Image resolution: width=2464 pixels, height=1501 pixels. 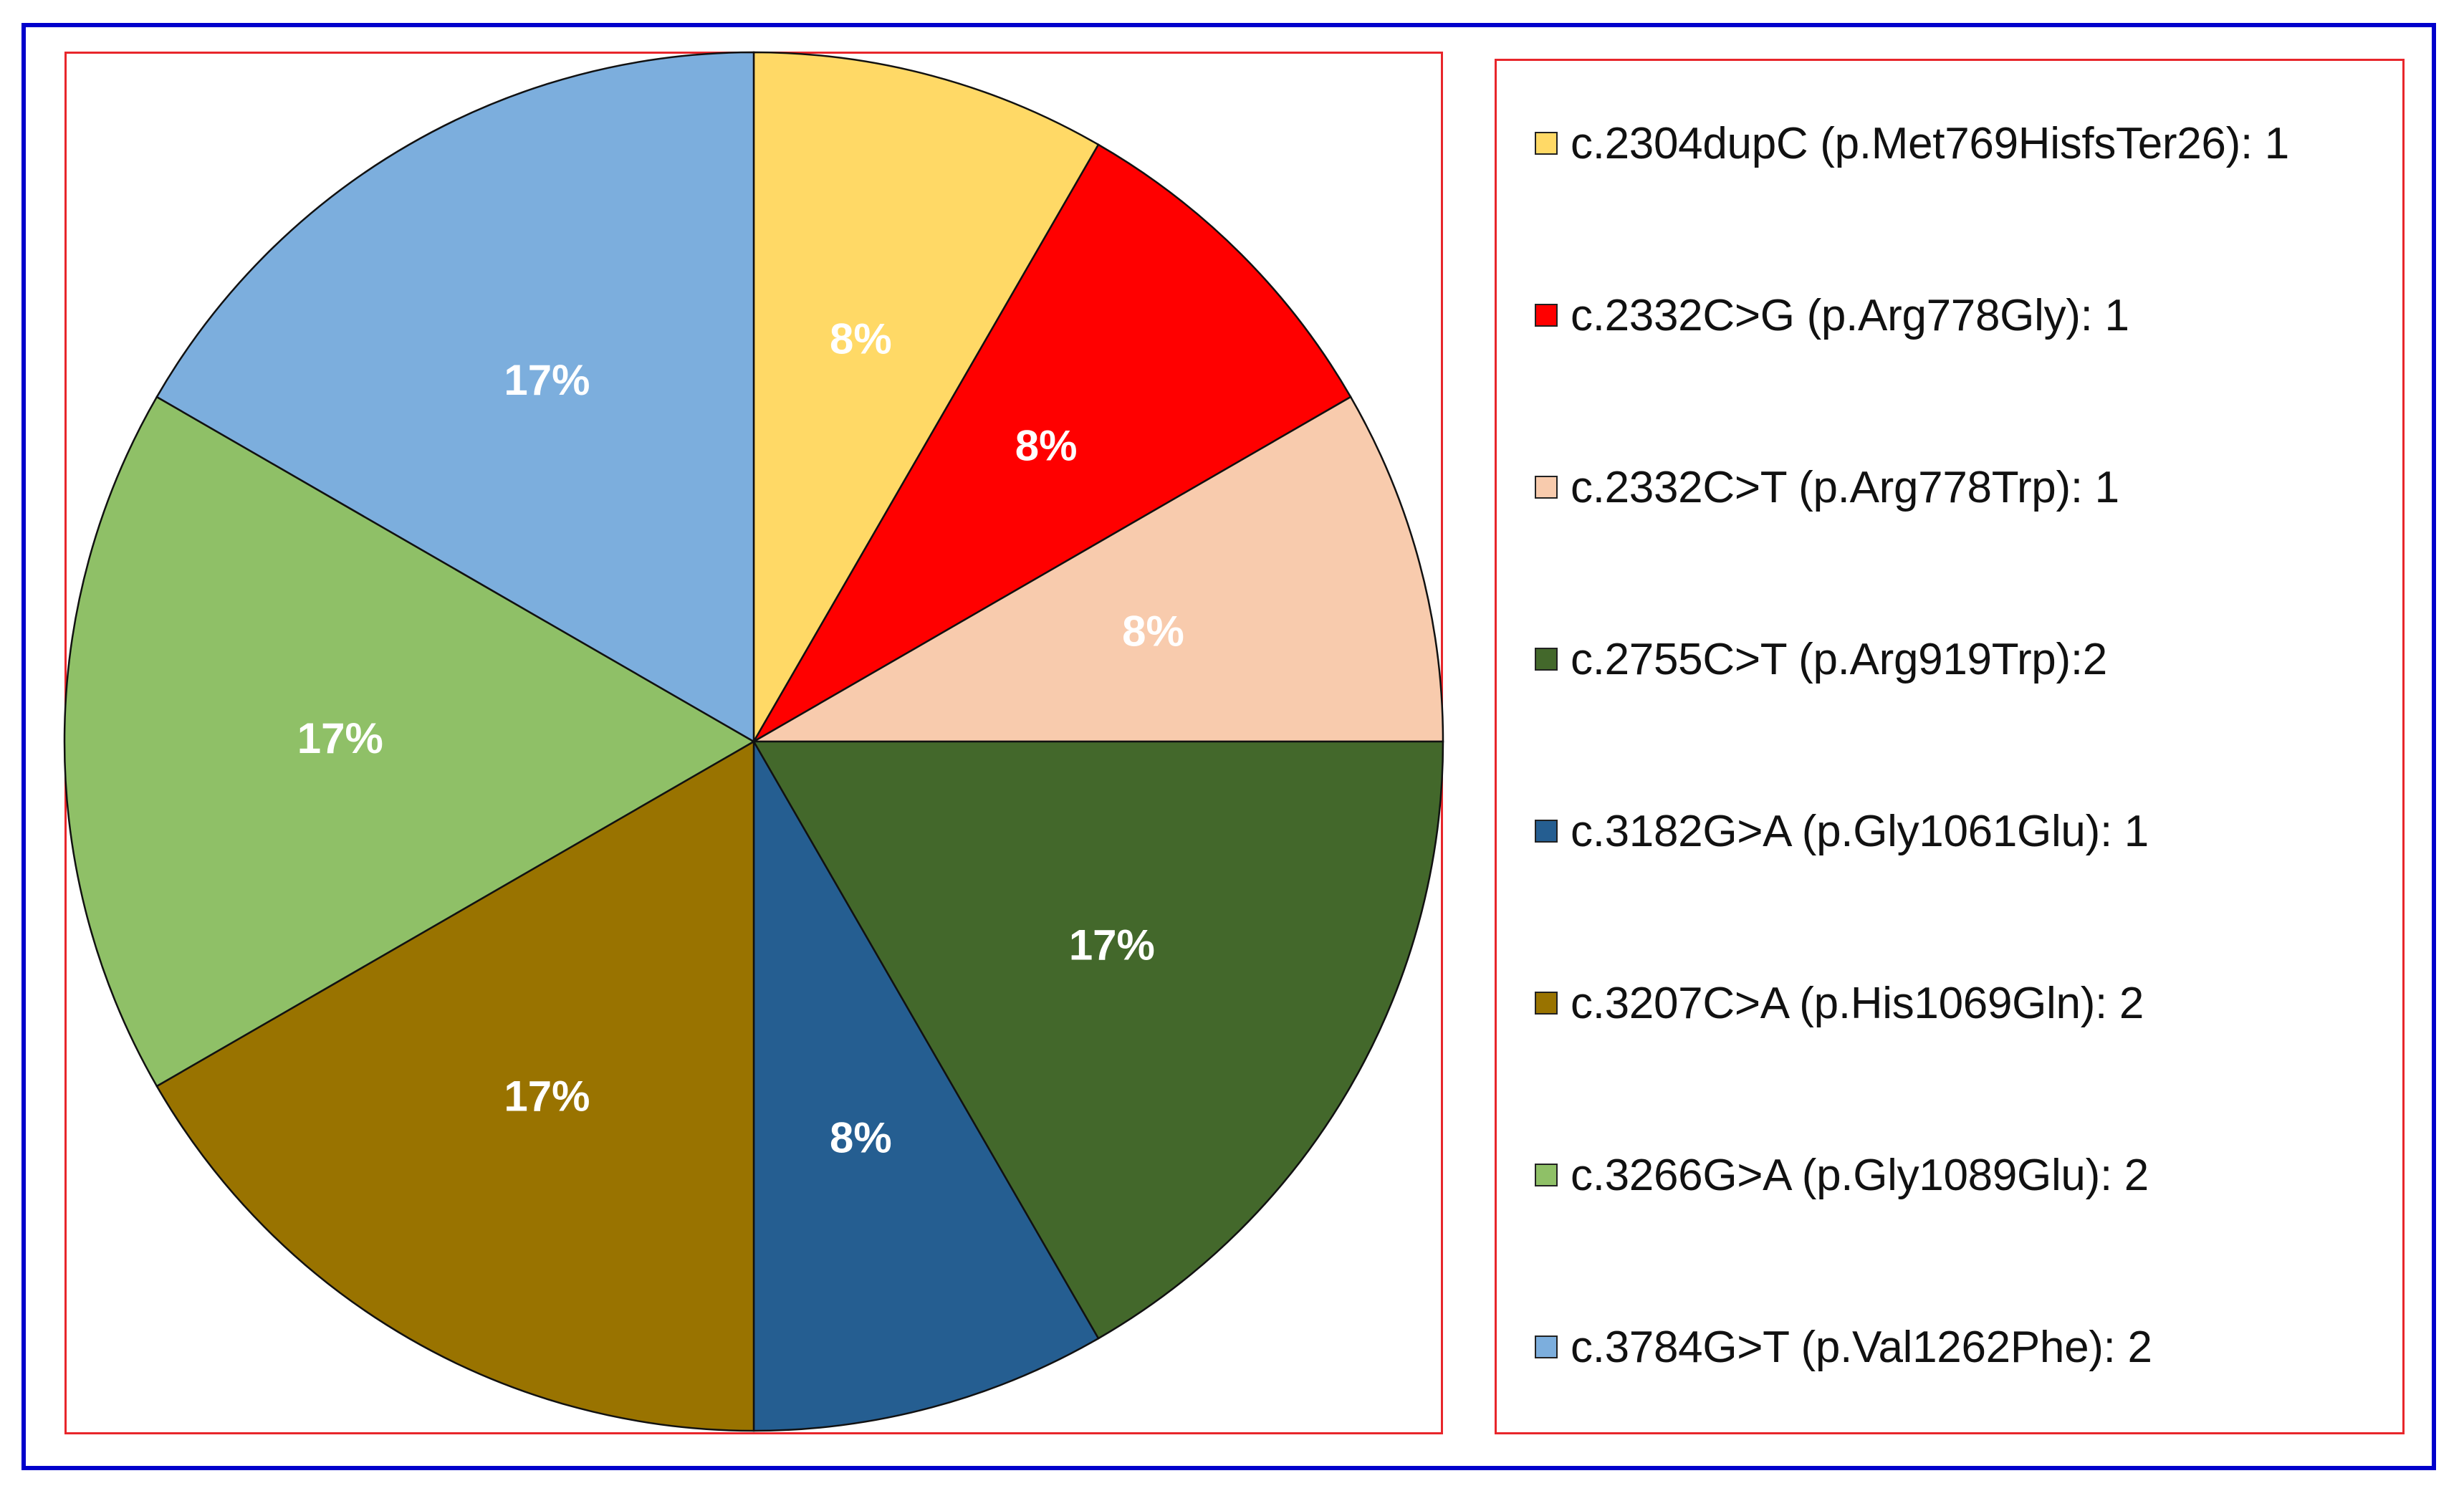 I want to click on legend-item: c.2332C>G (p.Arg778Gly): 1, so click(x=1832, y=315).